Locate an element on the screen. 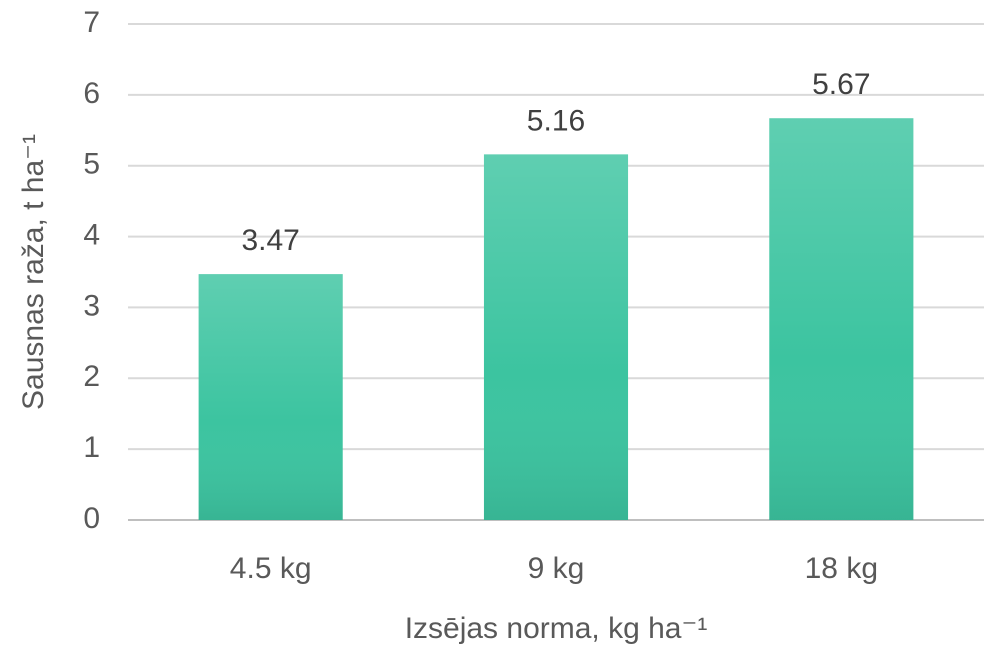  y-tick-label: 6 is located at coordinates (91, 93).